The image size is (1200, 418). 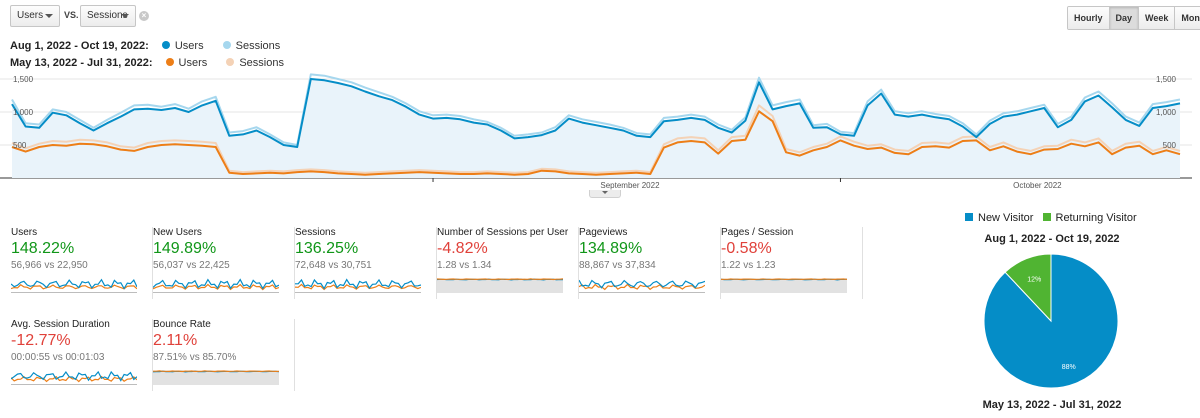 What do you see at coordinates (611, 248) in the screenshot?
I see `metric-change: 134.89%` at bounding box center [611, 248].